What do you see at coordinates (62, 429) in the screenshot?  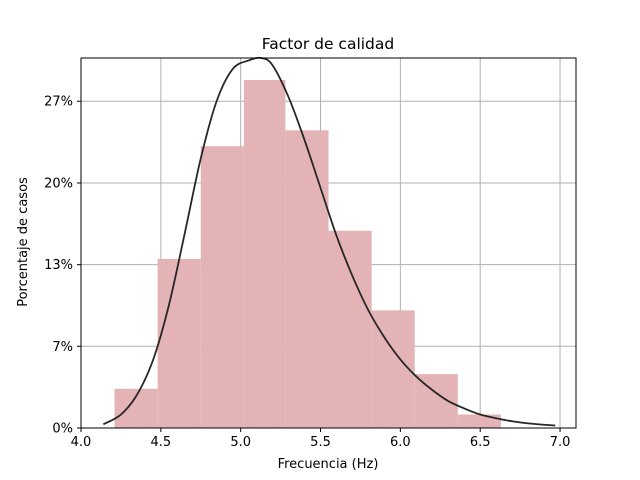 I see `y-tick-label-0: 0%` at bounding box center [62, 429].